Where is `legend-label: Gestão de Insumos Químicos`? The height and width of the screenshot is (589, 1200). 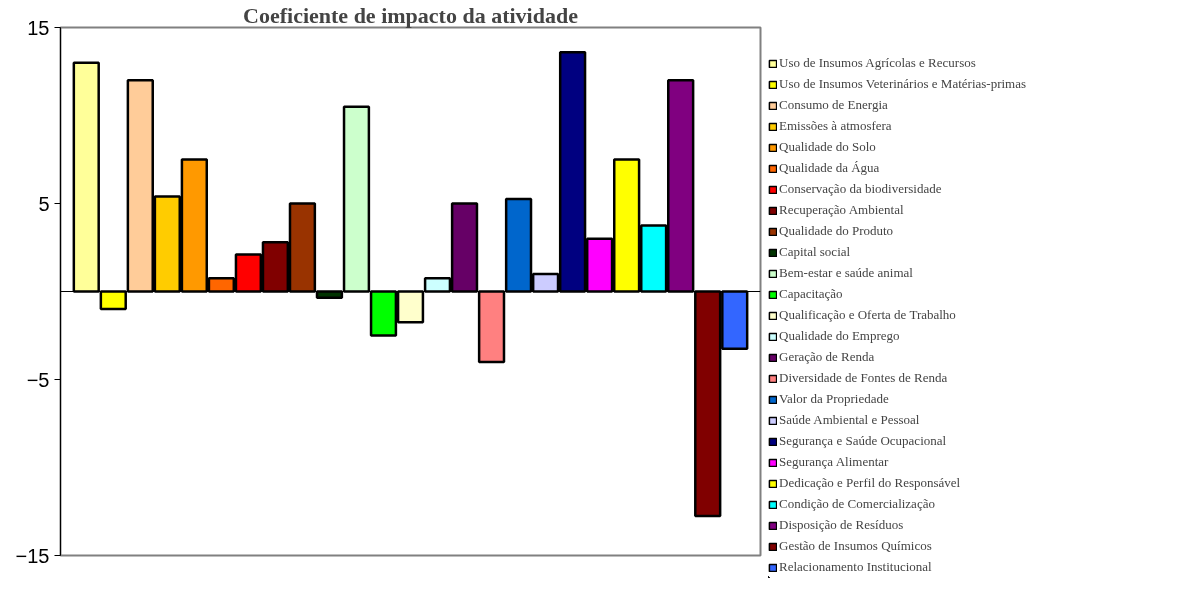
legend-label: Gestão de Insumos Químicos is located at coordinates (855, 546).